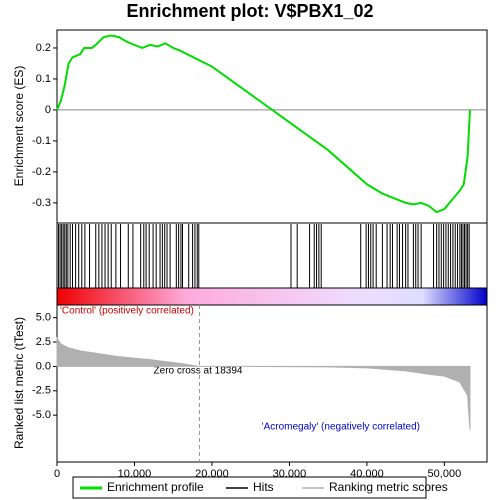  I want to click on y-tick-label: -0.2, so click(41, 172).